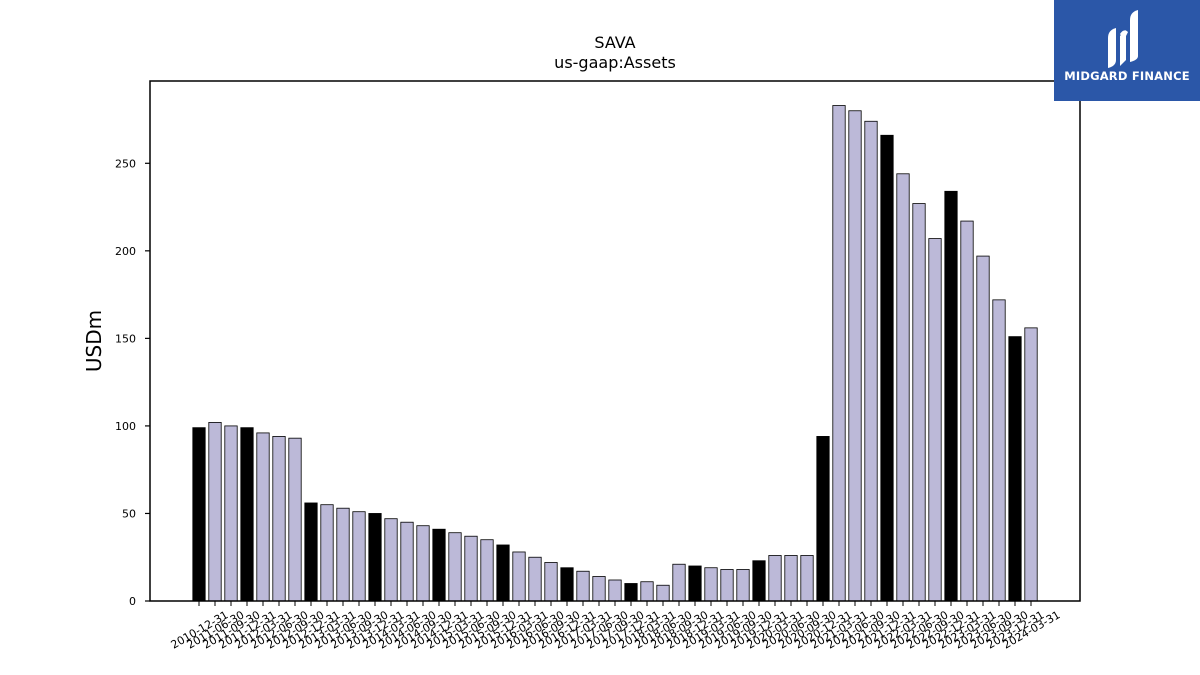 This screenshot has height=675, width=1200. What do you see at coordinates (94, 341) in the screenshot?
I see `y-axis-label: USDm` at bounding box center [94, 341].